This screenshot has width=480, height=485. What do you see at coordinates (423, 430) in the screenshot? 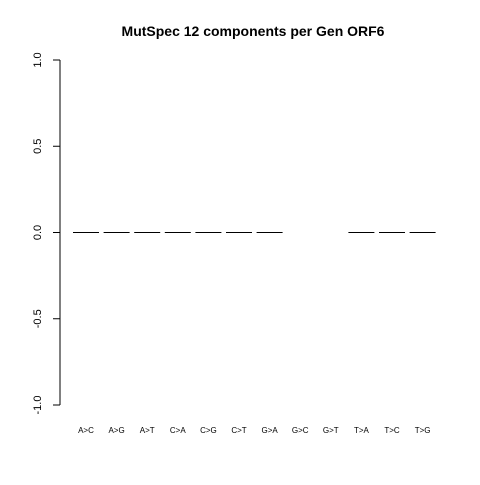
I see `x-tick-label: T>G` at bounding box center [423, 430].